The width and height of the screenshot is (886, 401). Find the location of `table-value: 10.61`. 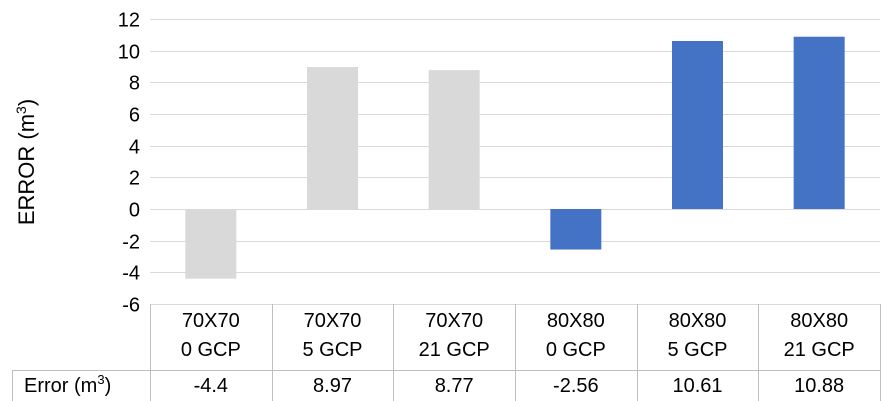

table-value: 10.61 is located at coordinates (697, 386).